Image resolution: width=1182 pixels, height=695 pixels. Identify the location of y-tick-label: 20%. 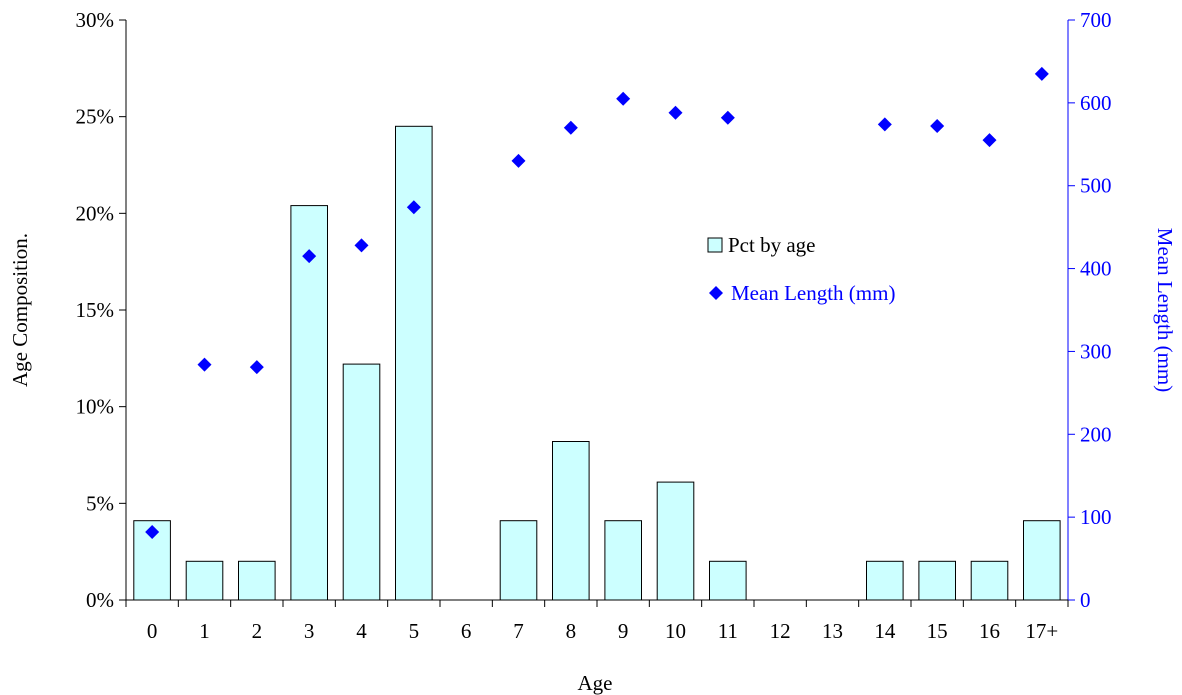
(95, 213).